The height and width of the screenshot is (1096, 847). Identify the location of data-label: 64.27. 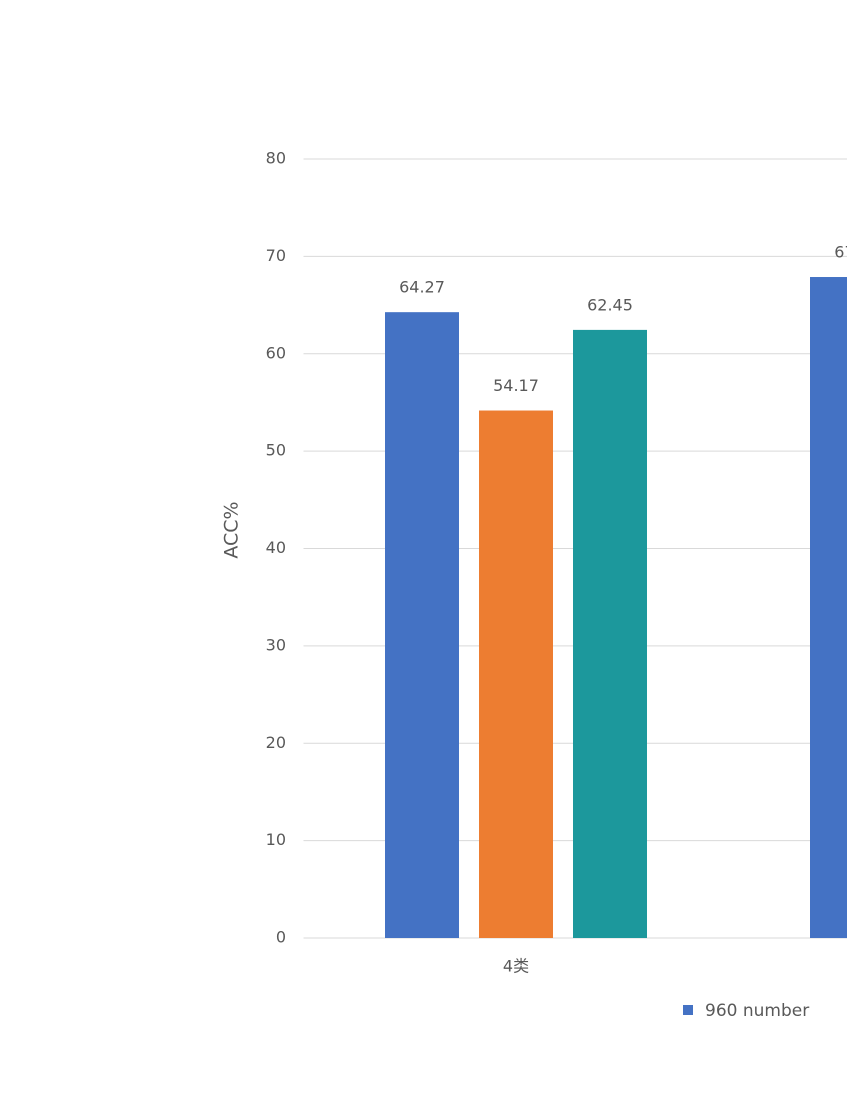
(422, 287).